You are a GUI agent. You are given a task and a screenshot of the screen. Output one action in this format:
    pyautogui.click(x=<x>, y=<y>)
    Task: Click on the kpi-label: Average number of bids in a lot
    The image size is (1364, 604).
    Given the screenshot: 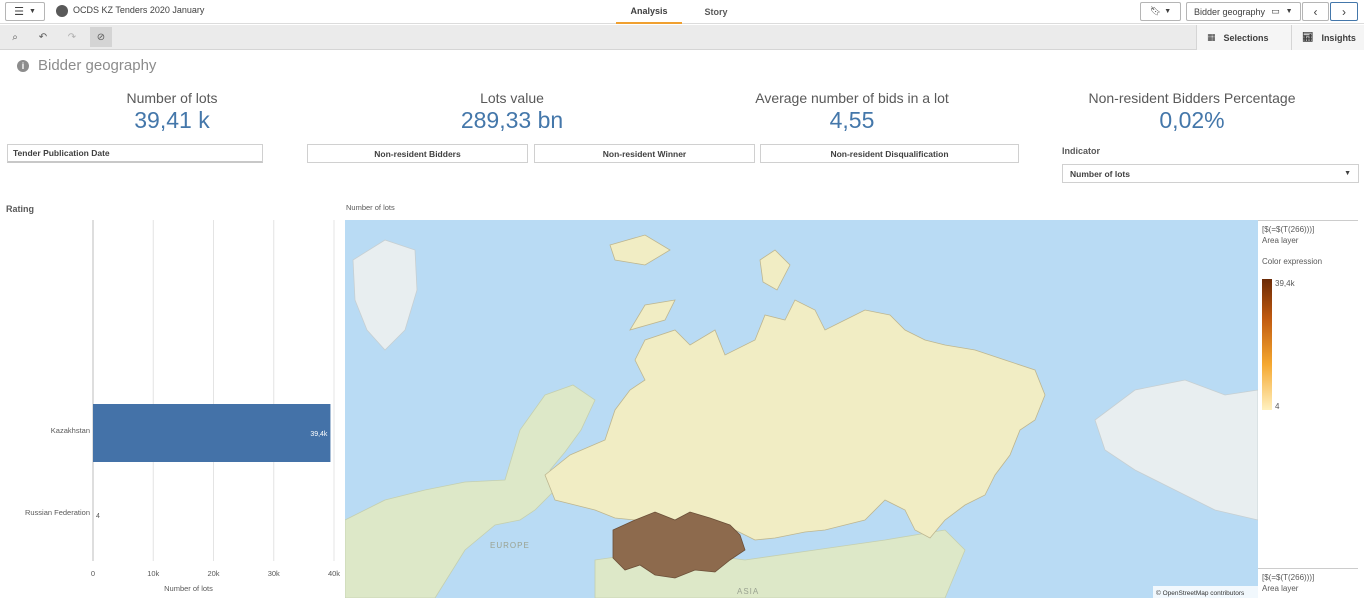 What is the action you would take?
    pyautogui.click(x=852, y=98)
    